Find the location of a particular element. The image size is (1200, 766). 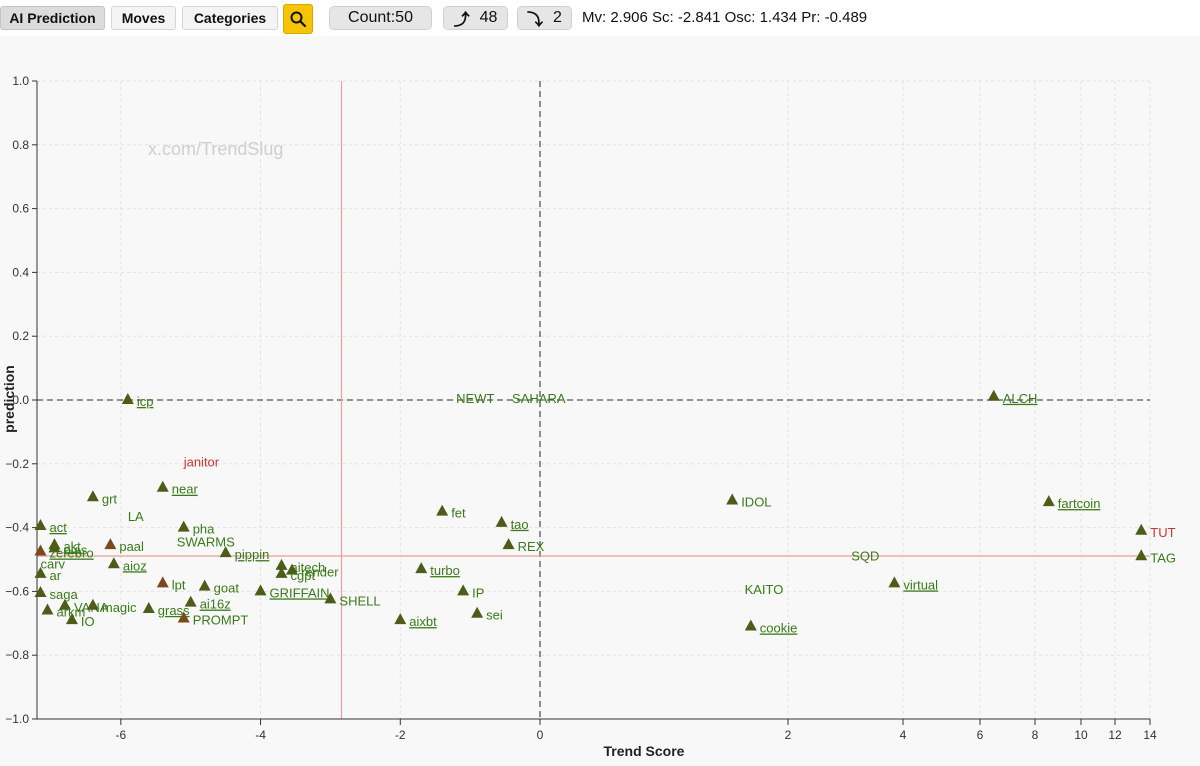

point-aixbt: aixbt is located at coordinates (415, 621).